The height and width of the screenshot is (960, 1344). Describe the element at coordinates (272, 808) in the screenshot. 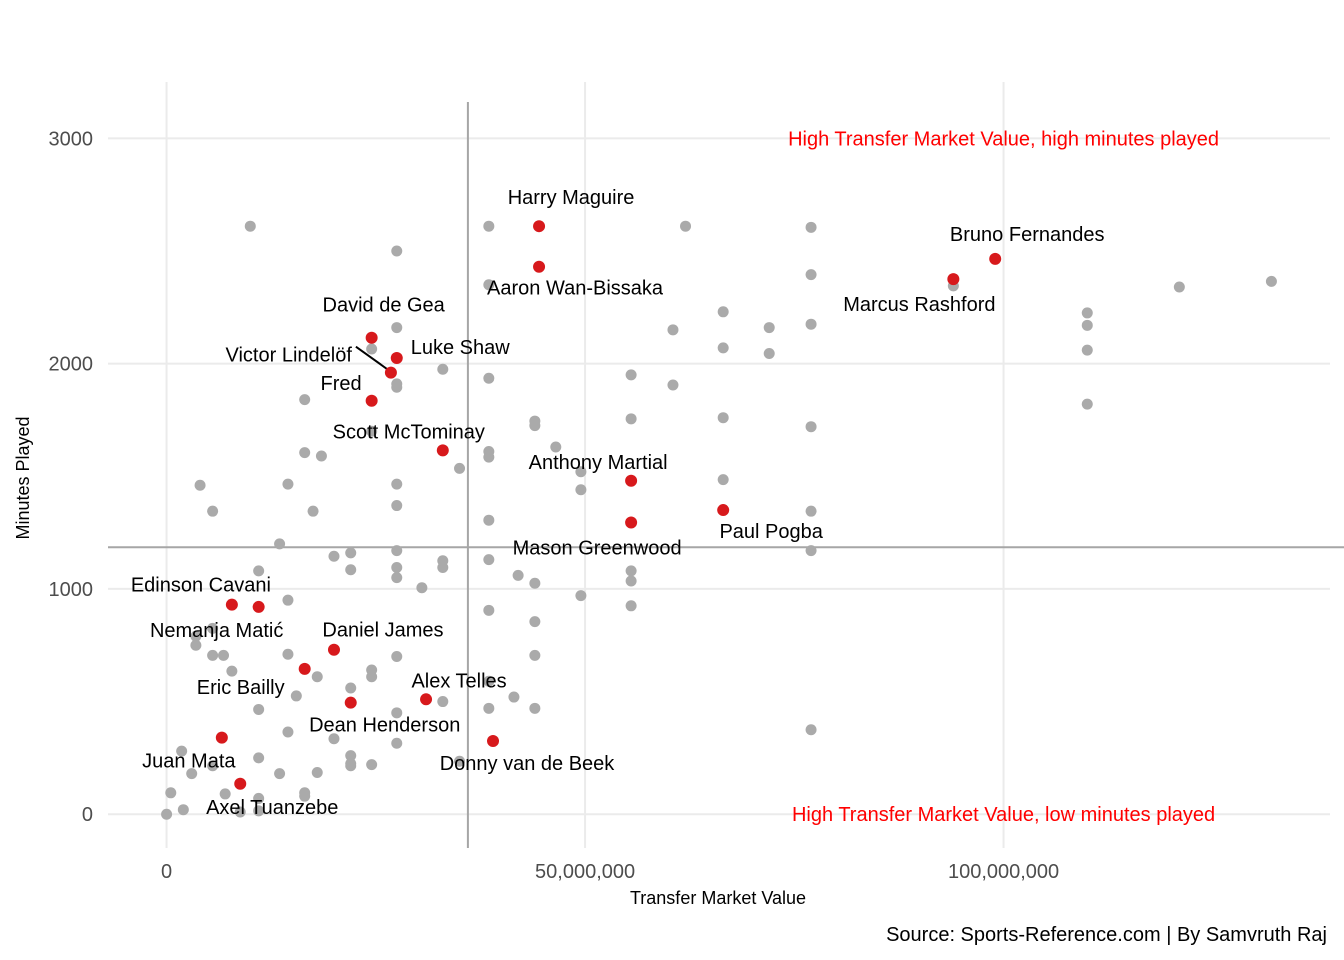

I see `player-label: Axel Tuanzebe` at that location.